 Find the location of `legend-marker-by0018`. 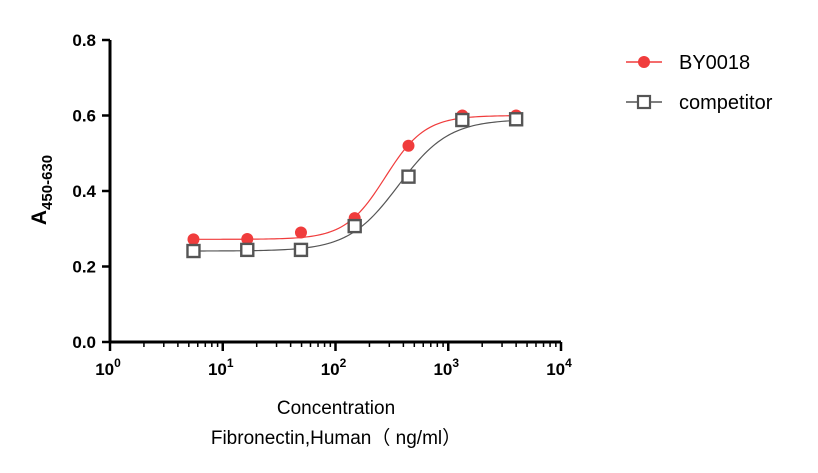

legend-marker-by0018 is located at coordinates (644, 62).